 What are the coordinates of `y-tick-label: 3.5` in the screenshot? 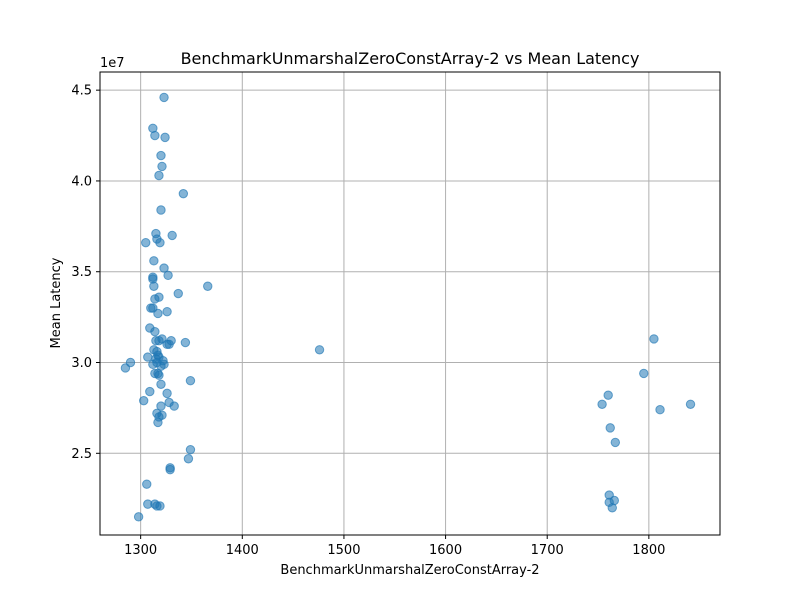 It's located at (81, 272).